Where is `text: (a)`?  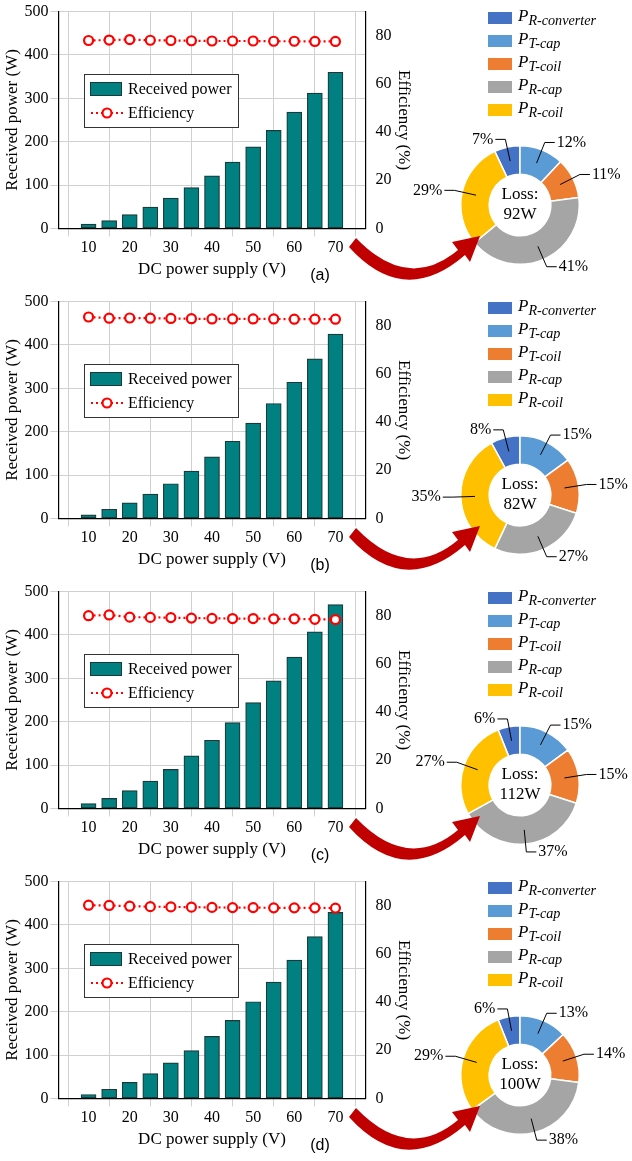 text: (a) is located at coordinates (320, 275).